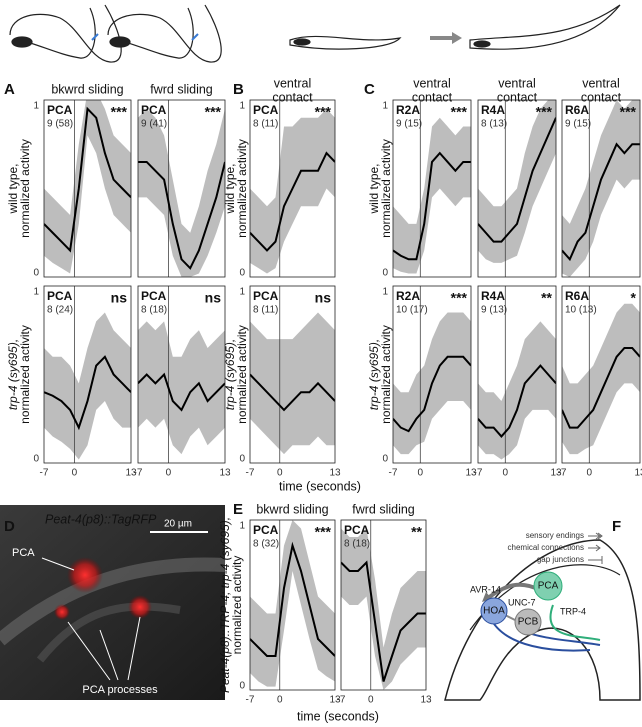 This screenshot has height=727, width=642. What do you see at coordinates (412, 310) in the screenshot?
I see `n-label: 10 (17)` at bounding box center [412, 310].